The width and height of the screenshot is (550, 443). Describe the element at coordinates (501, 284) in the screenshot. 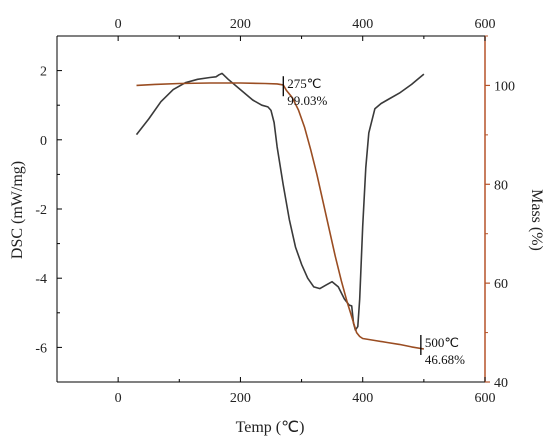

I see `y-right-tick-label: 60` at that location.